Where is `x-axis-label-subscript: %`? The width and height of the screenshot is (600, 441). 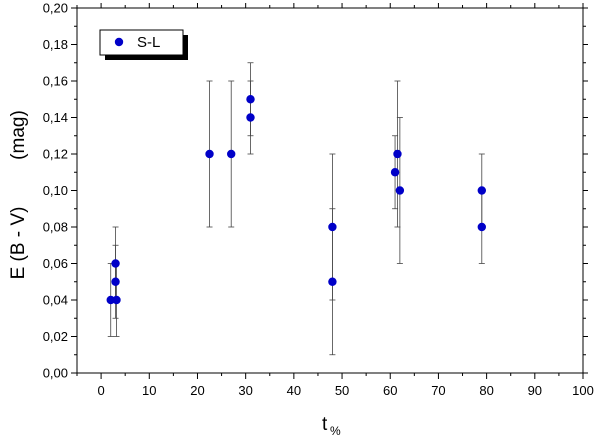 x-axis-label-subscript: % is located at coordinates (335, 431).